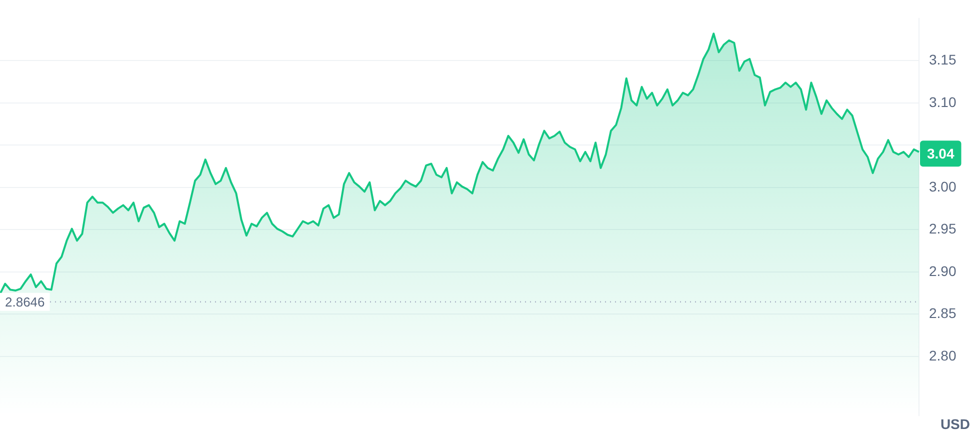  Describe the element at coordinates (940, 153) in the screenshot. I see `annotation: 3.04` at that location.